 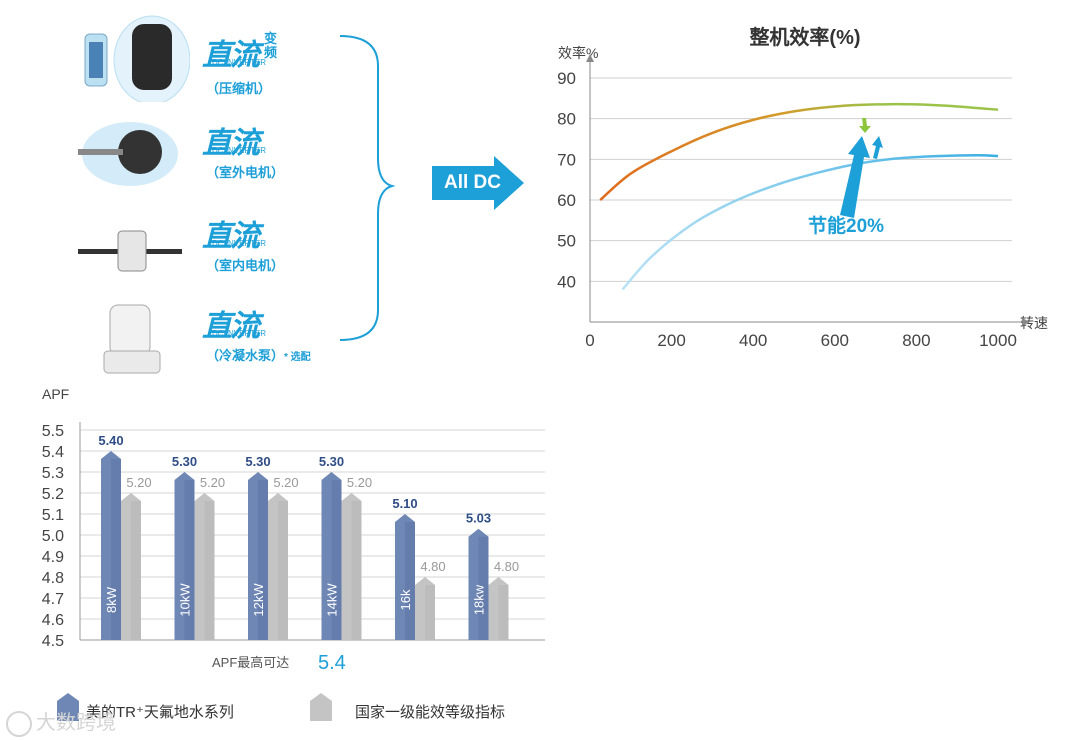 I want to click on all-dc-label: All DC, so click(x=472, y=182).